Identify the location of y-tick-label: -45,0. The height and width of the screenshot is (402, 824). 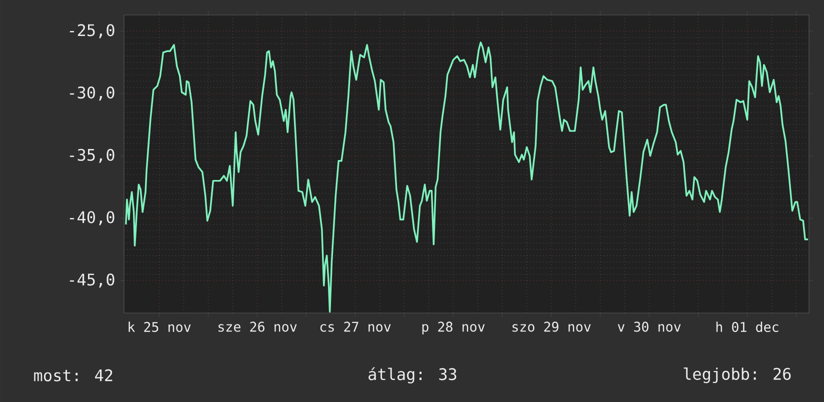
(92, 281).